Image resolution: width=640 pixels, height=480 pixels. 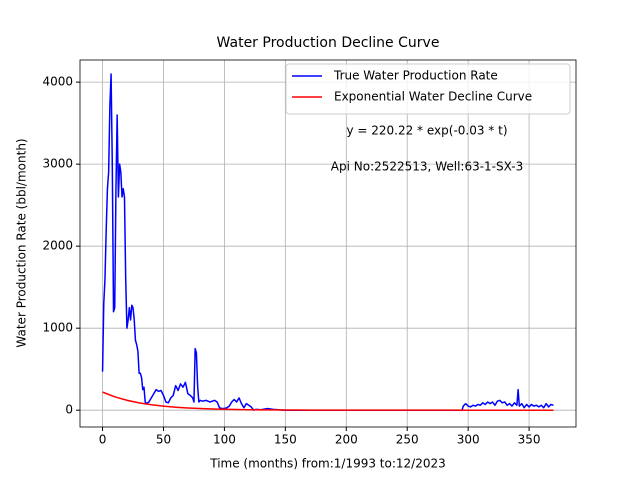 What do you see at coordinates (22, 242) in the screenshot?
I see `y-axis-label: Water Production Rate (bbl/month)` at bounding box center [22, 242].